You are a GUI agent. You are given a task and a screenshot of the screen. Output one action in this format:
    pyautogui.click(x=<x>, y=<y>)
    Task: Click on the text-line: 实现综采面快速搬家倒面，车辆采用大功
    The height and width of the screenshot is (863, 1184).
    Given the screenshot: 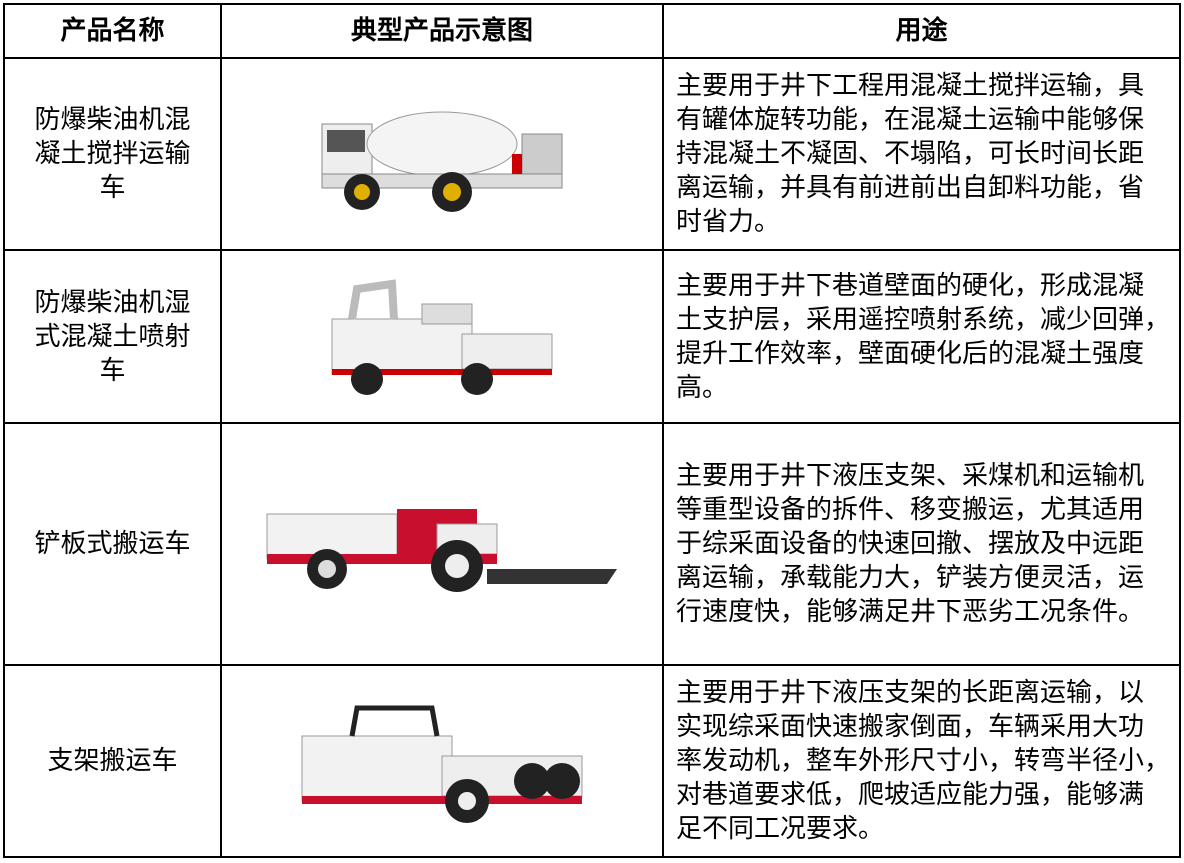 What is the action you would take?
    pyautogui.click(x=910, y=726)
    